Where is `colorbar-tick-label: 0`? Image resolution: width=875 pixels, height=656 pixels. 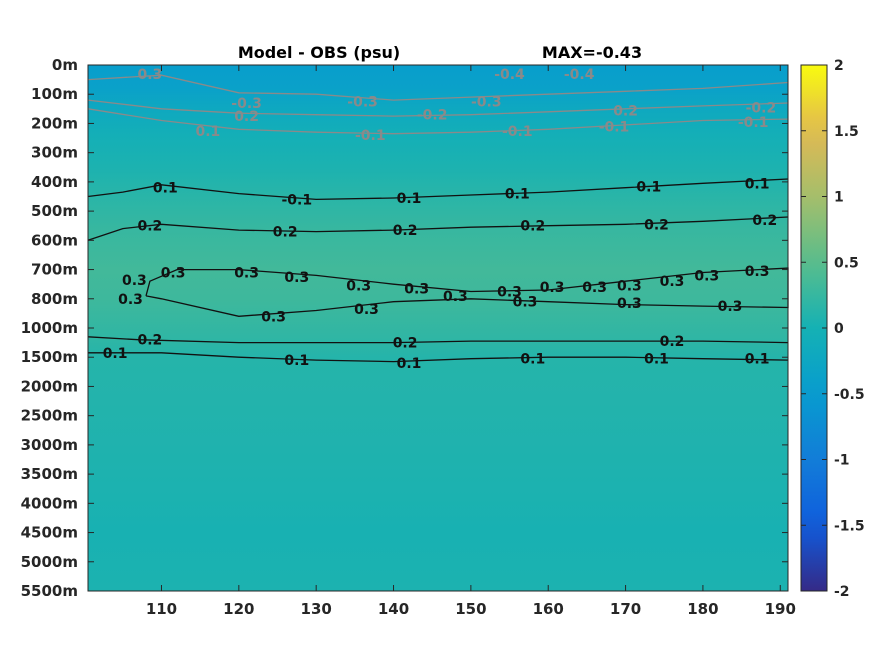
colorbar-tick-label: 0 is located at coordinates (839, 329).